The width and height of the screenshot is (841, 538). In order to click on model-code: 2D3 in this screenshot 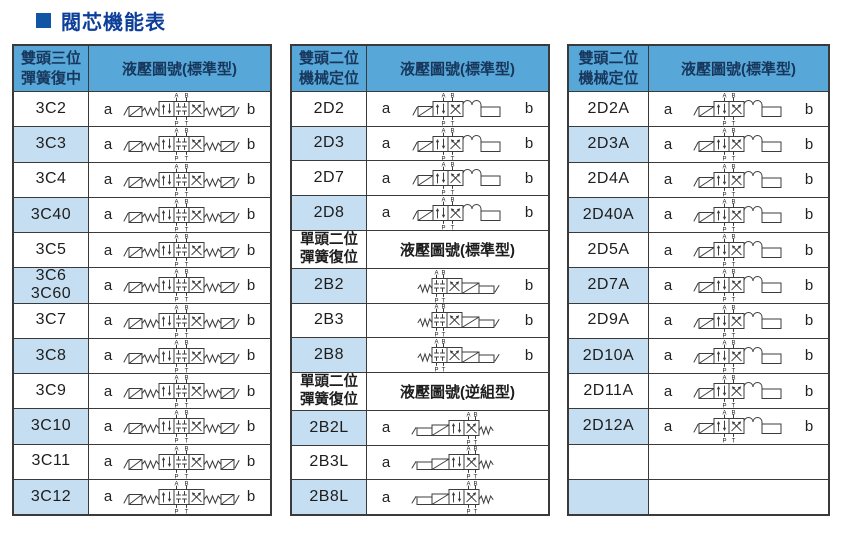, I will do `click(329, 143)`.